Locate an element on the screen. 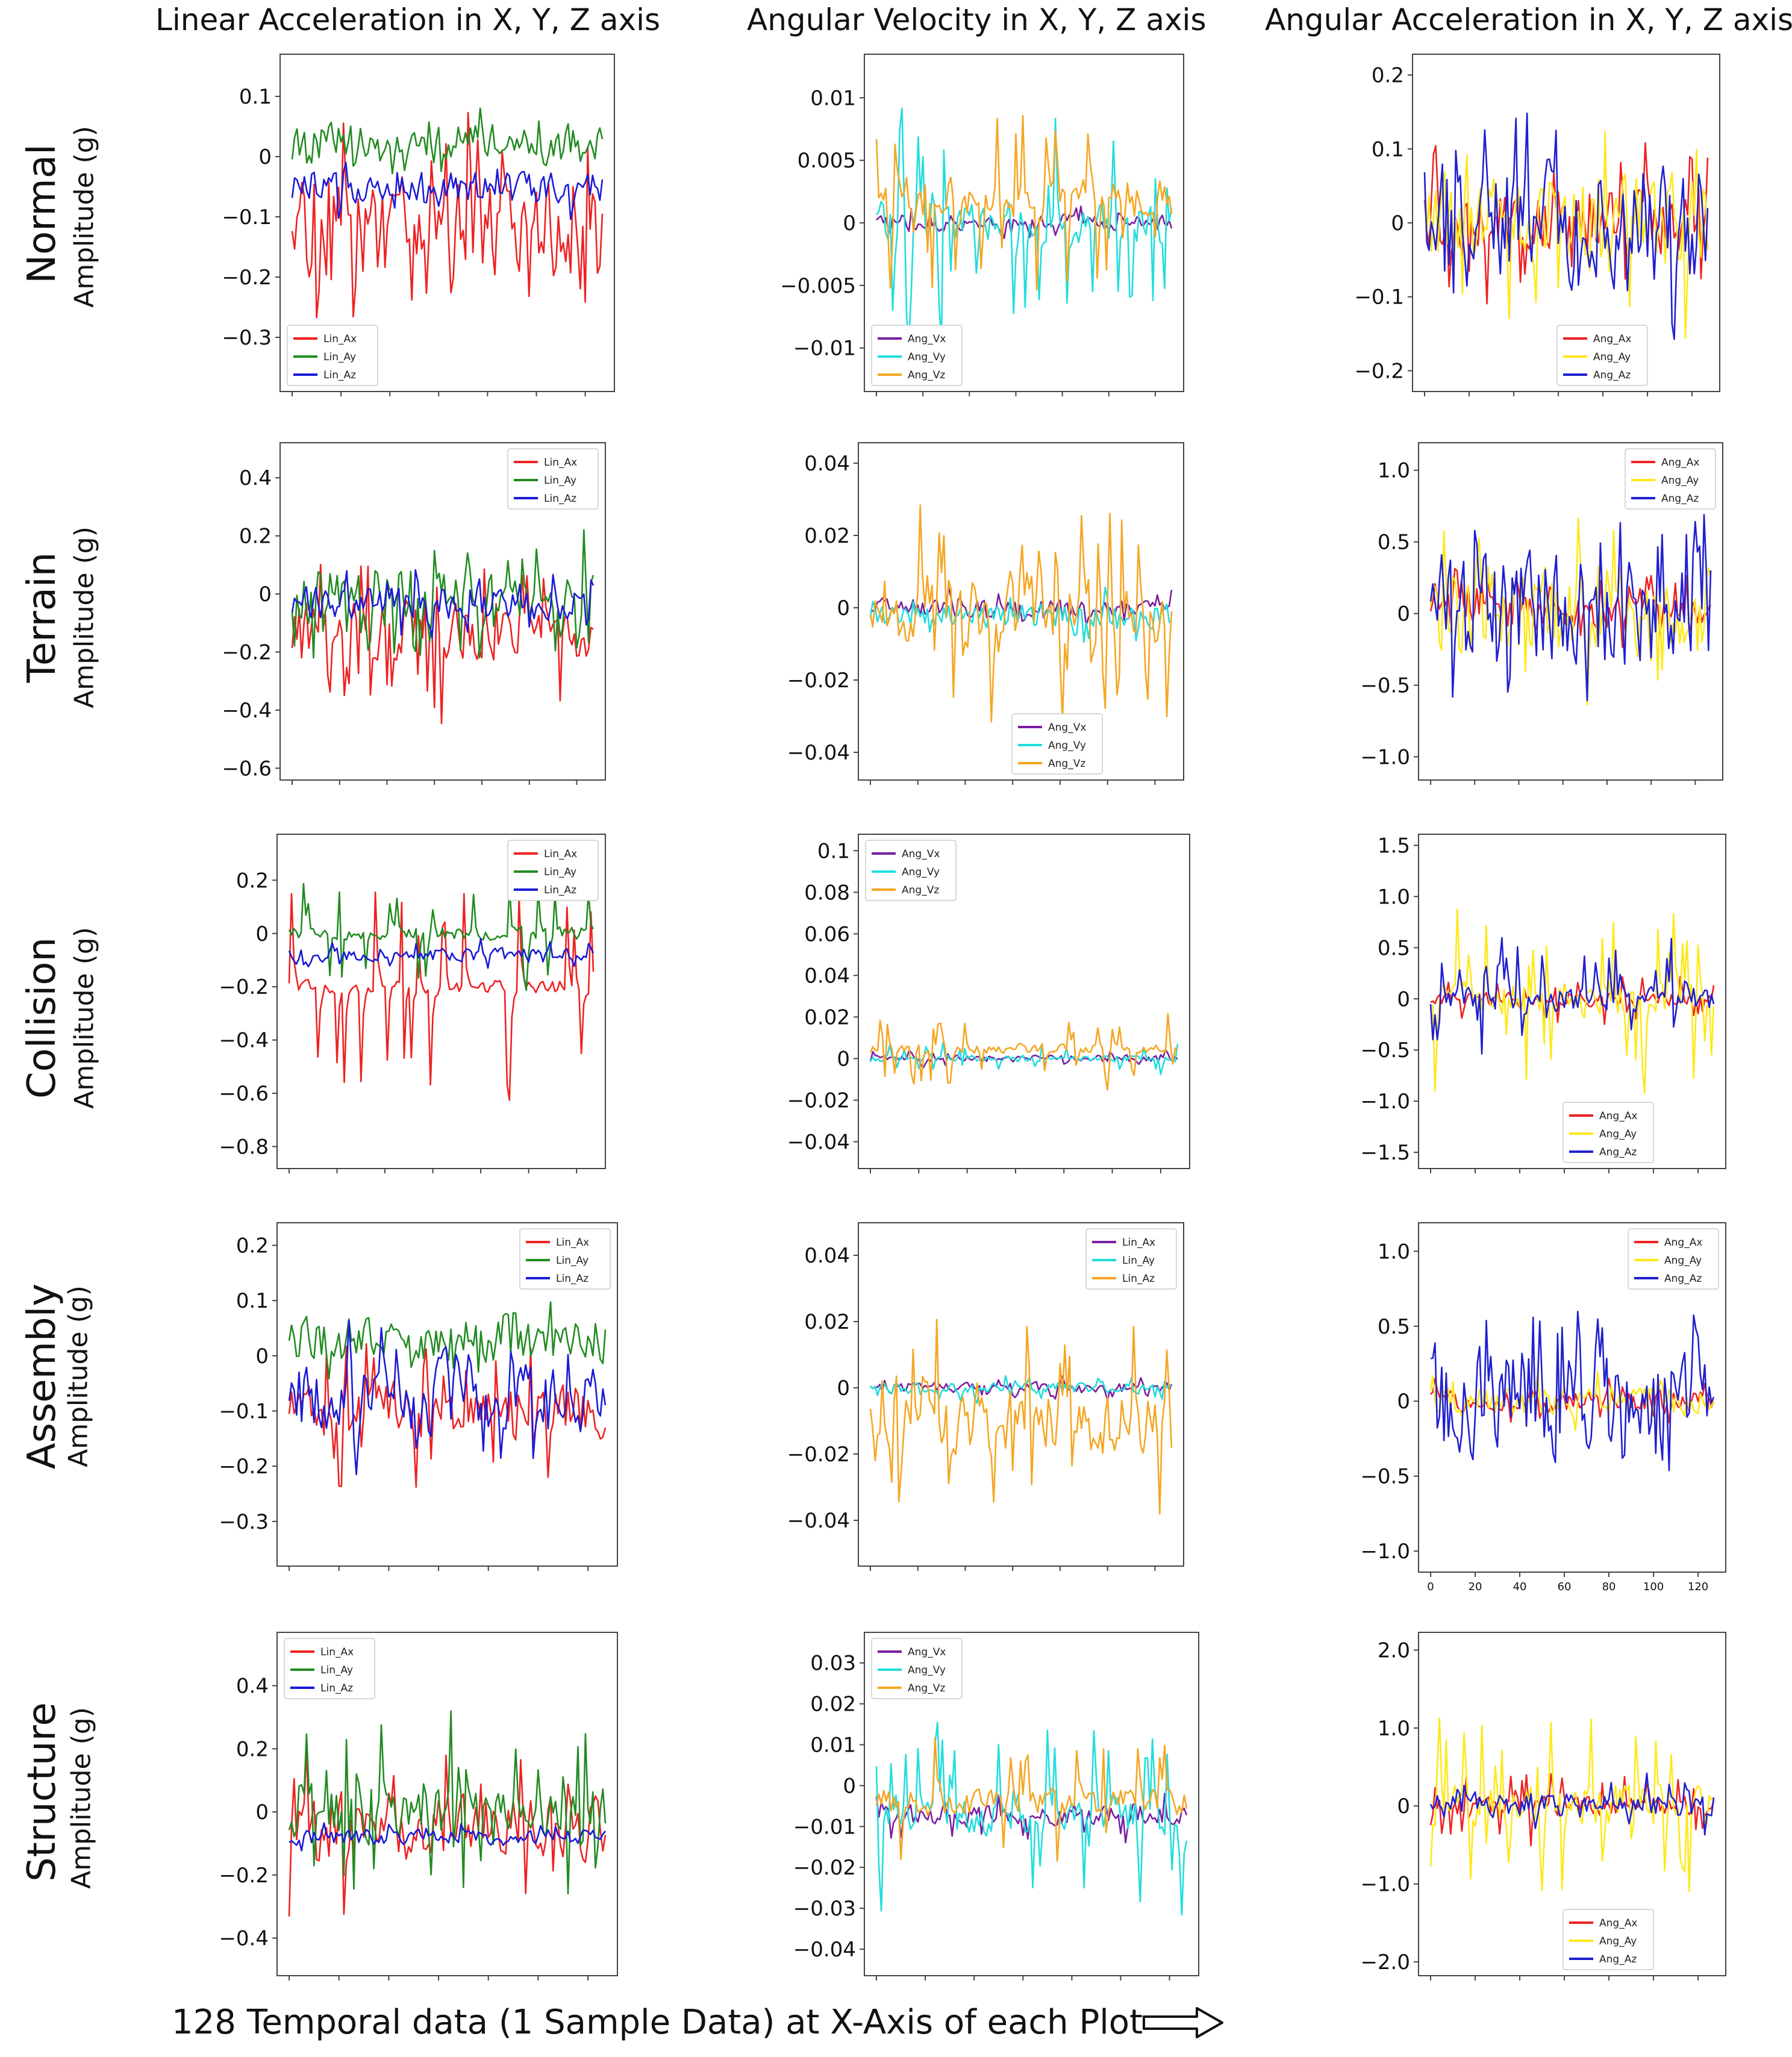 This screenshot has height=2057, width=1792. ylabel-normal: Amplitude (g) is located at coordinates (84, 217).